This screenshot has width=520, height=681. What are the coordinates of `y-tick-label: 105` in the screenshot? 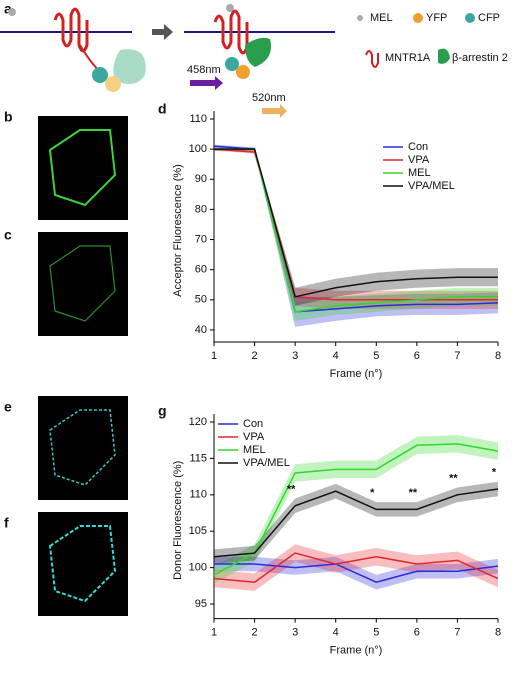 It's located at (198, 531).